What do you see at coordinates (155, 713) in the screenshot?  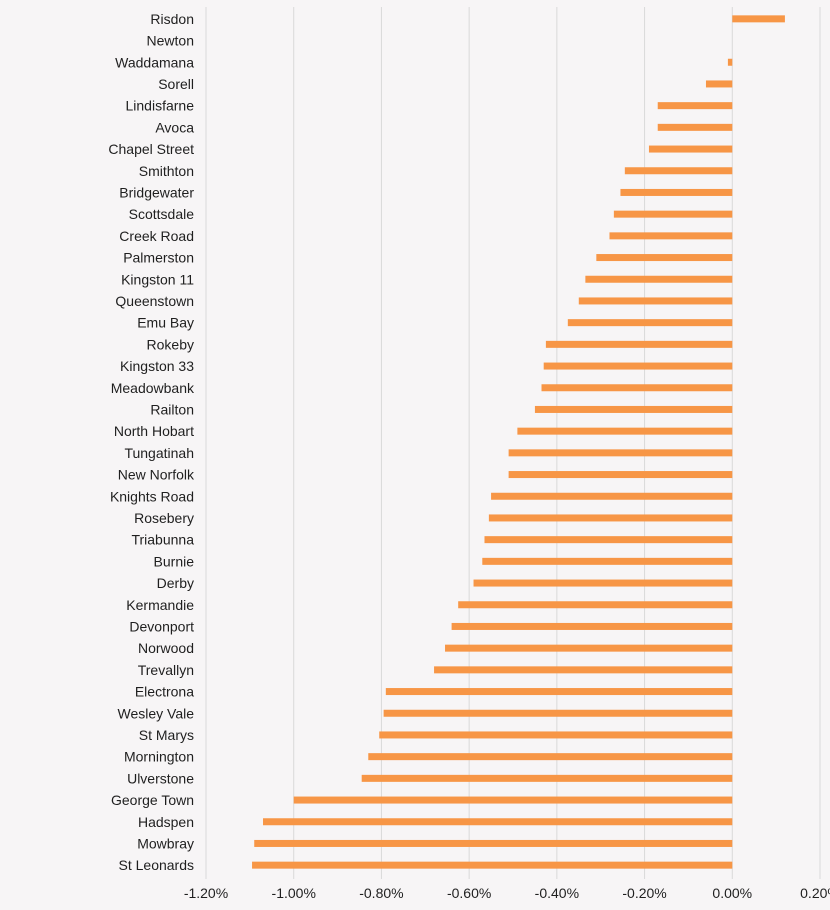 I see `category-label: Wesley Vale` at bounding box center [155, 713].